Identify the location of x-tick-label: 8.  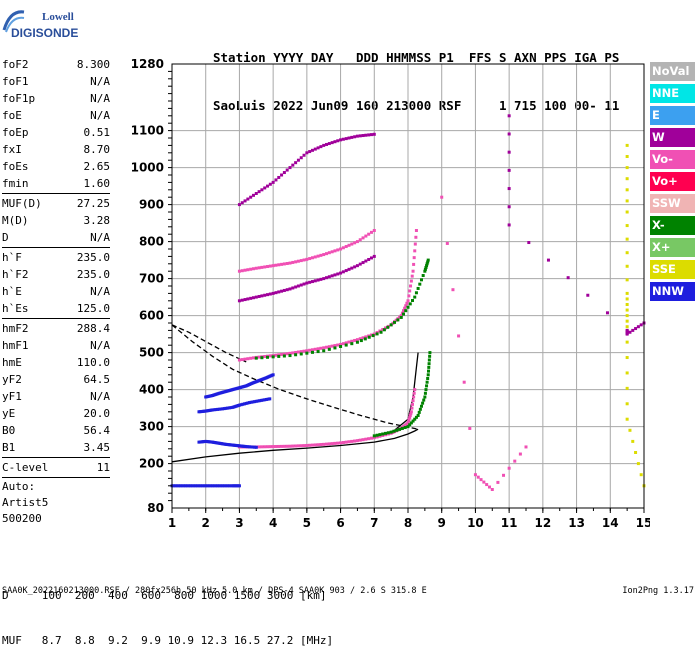
(408, 523).